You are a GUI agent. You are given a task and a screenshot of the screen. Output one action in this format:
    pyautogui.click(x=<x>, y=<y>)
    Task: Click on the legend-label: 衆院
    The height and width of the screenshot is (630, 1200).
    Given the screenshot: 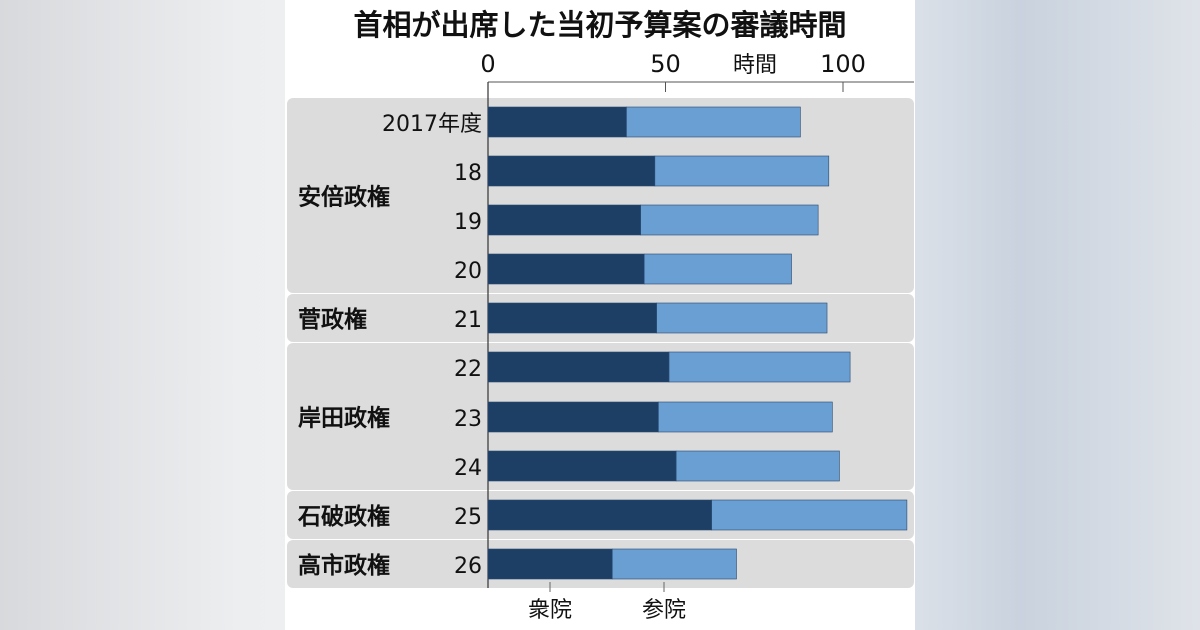 What is the action you would take?
    pyautogui.click(x=550, y=610)
    